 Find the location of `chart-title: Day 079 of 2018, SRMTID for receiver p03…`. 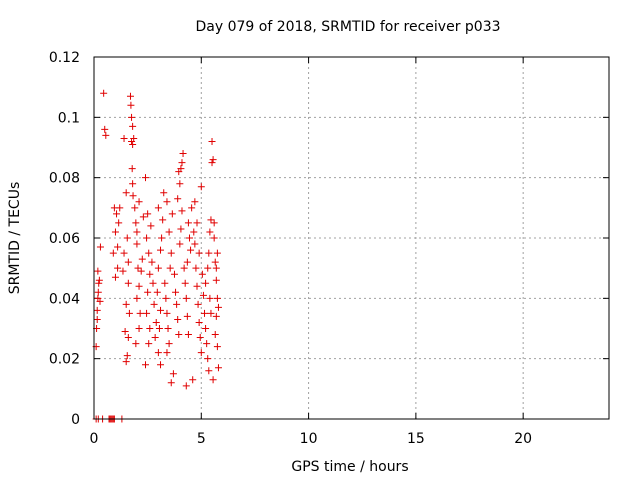

chart-title: Day 079 of 2018, SRMTID for receiver p03… is located at coordinates (347, 27).